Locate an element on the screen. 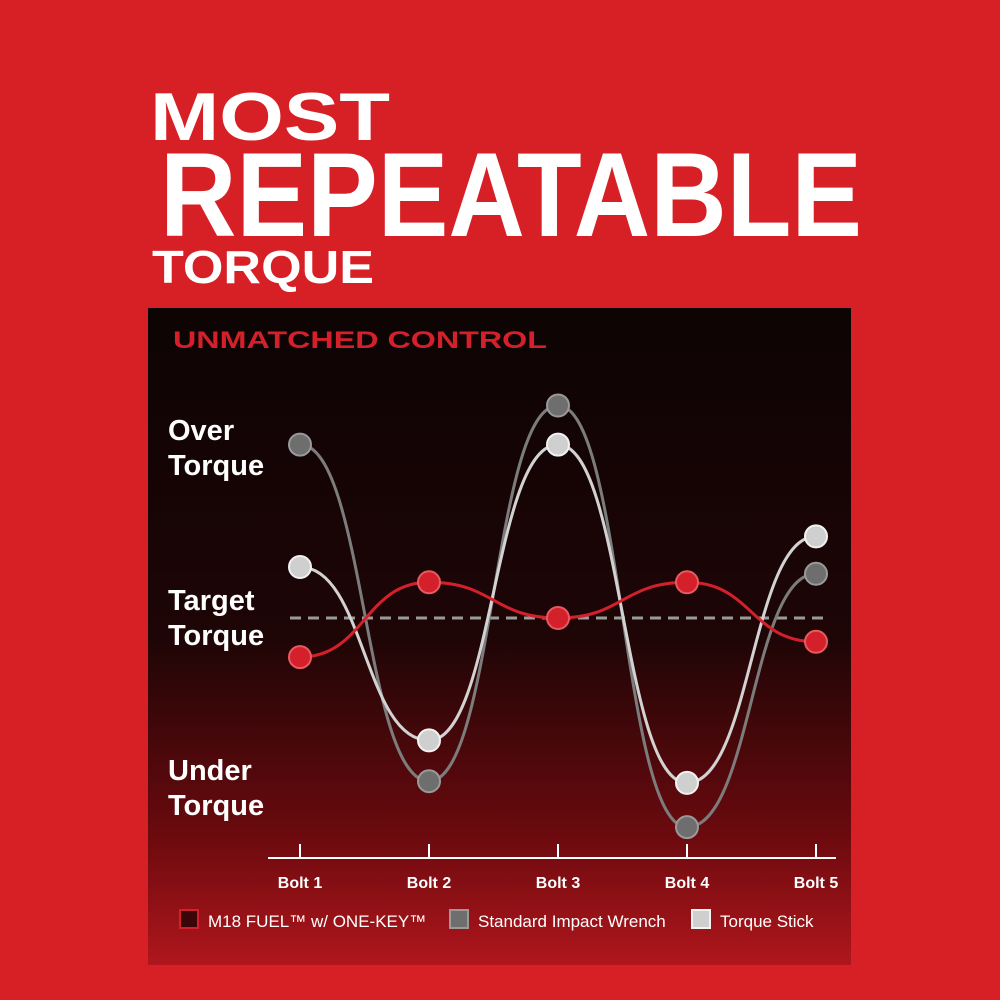 This screenshot has height=1000, width=1000. x-tick-label: Bolt 3 is located at coordinates (558, 883).